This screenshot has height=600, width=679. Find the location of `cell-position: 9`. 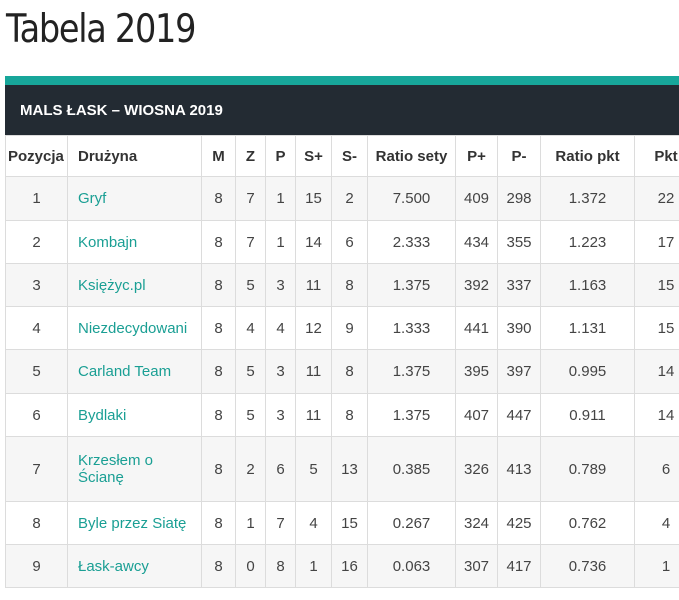

cell-position: 9 is located at coordinates (36, 566).